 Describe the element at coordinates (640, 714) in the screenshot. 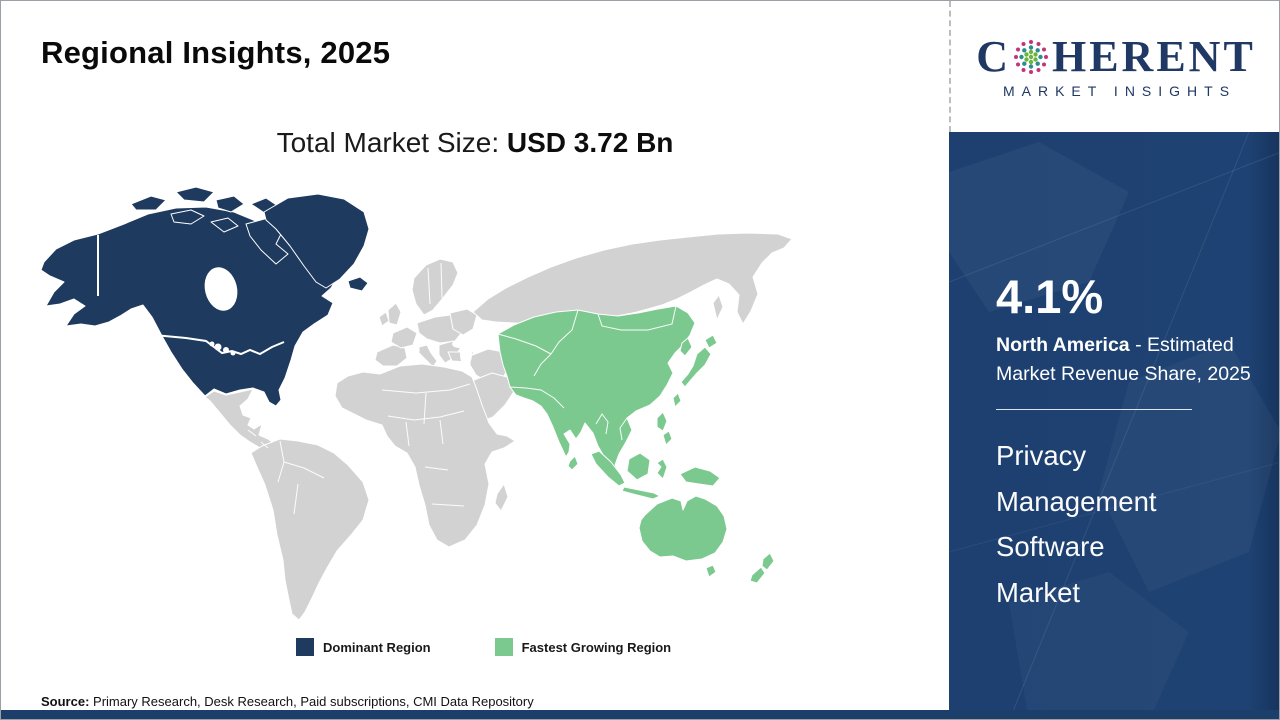

I see `bottom-accent-bar` at that location.